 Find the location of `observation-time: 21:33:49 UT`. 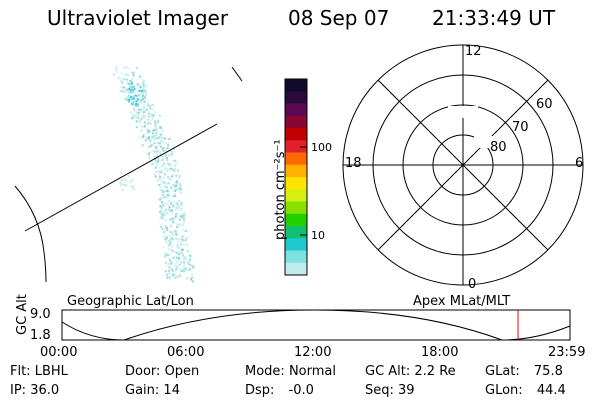

observation-time: 21:33:49 UT is located at coordinates (494, 18).